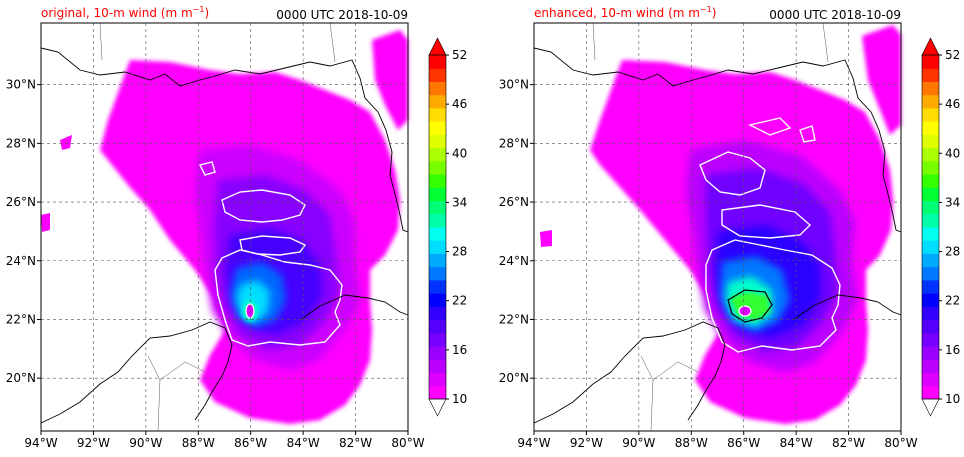  What do you see at coordinates (40, 443) in the screenshot?
I see `x-tick-label: 94°W` at bounding box center [40, 443].